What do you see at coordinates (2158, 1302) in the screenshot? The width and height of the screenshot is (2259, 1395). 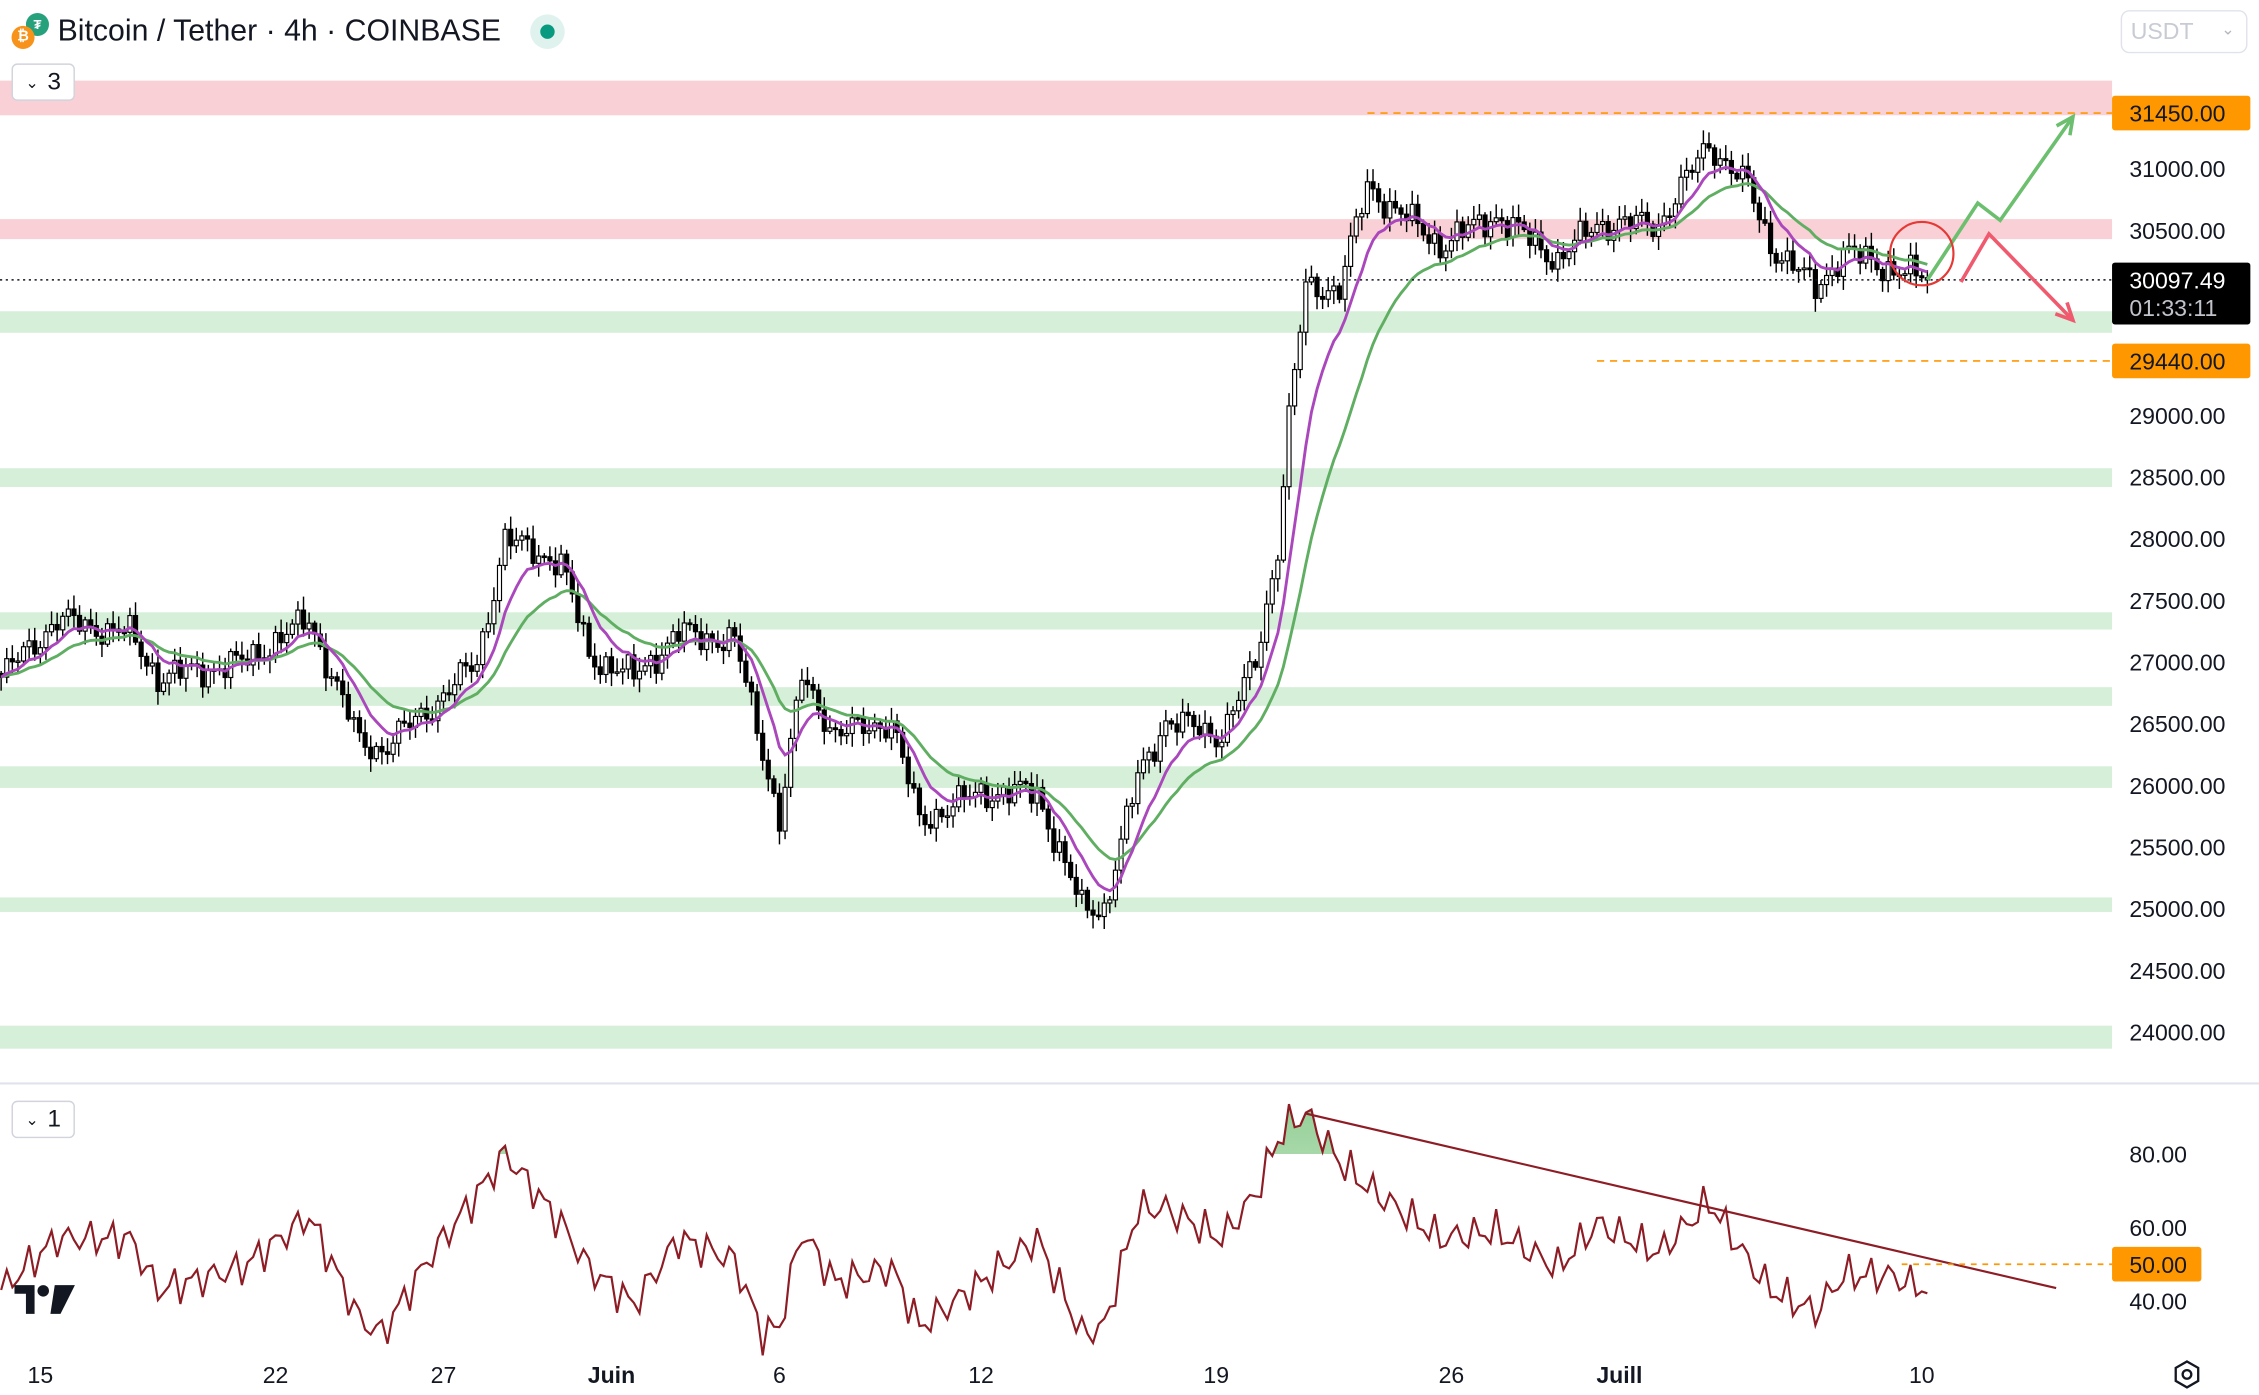 I see `rsi-tick-label: 40.00` at bounding box center [2158, 1302].